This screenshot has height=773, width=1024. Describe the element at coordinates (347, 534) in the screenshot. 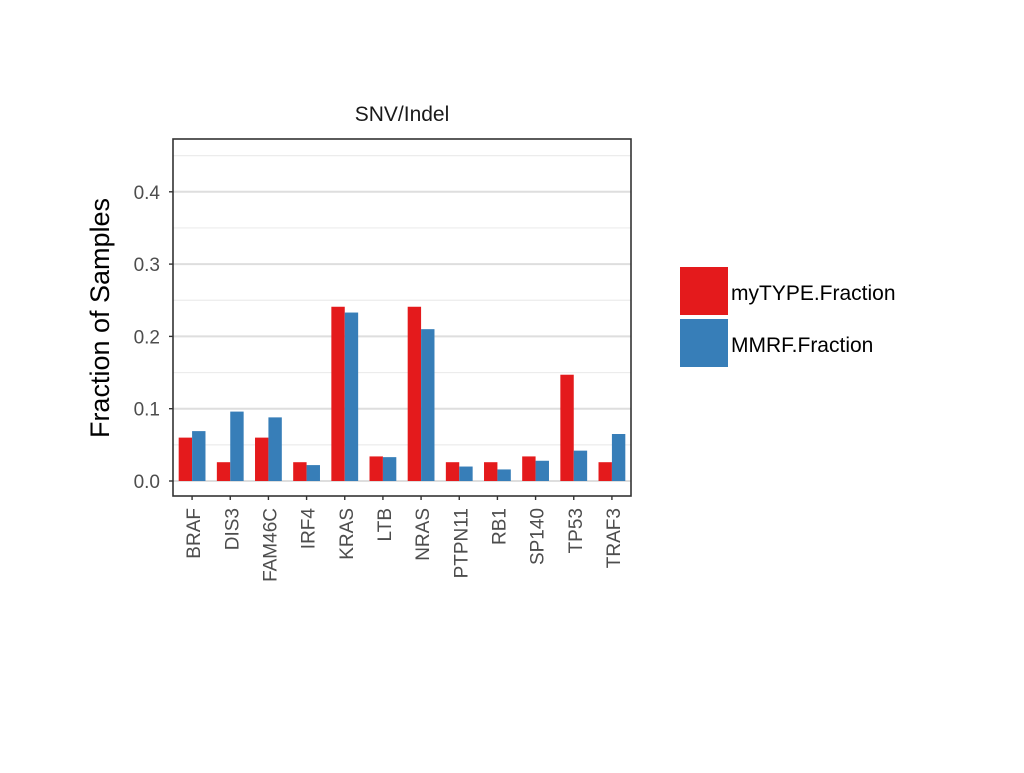

I see `x-tick-label-kras: KRAS` at that location.